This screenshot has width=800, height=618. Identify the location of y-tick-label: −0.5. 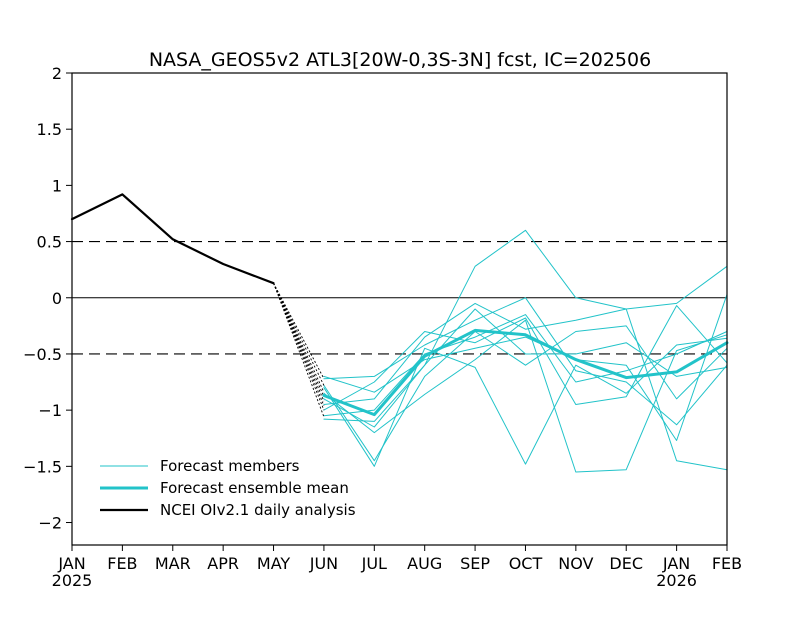
(42, 354).